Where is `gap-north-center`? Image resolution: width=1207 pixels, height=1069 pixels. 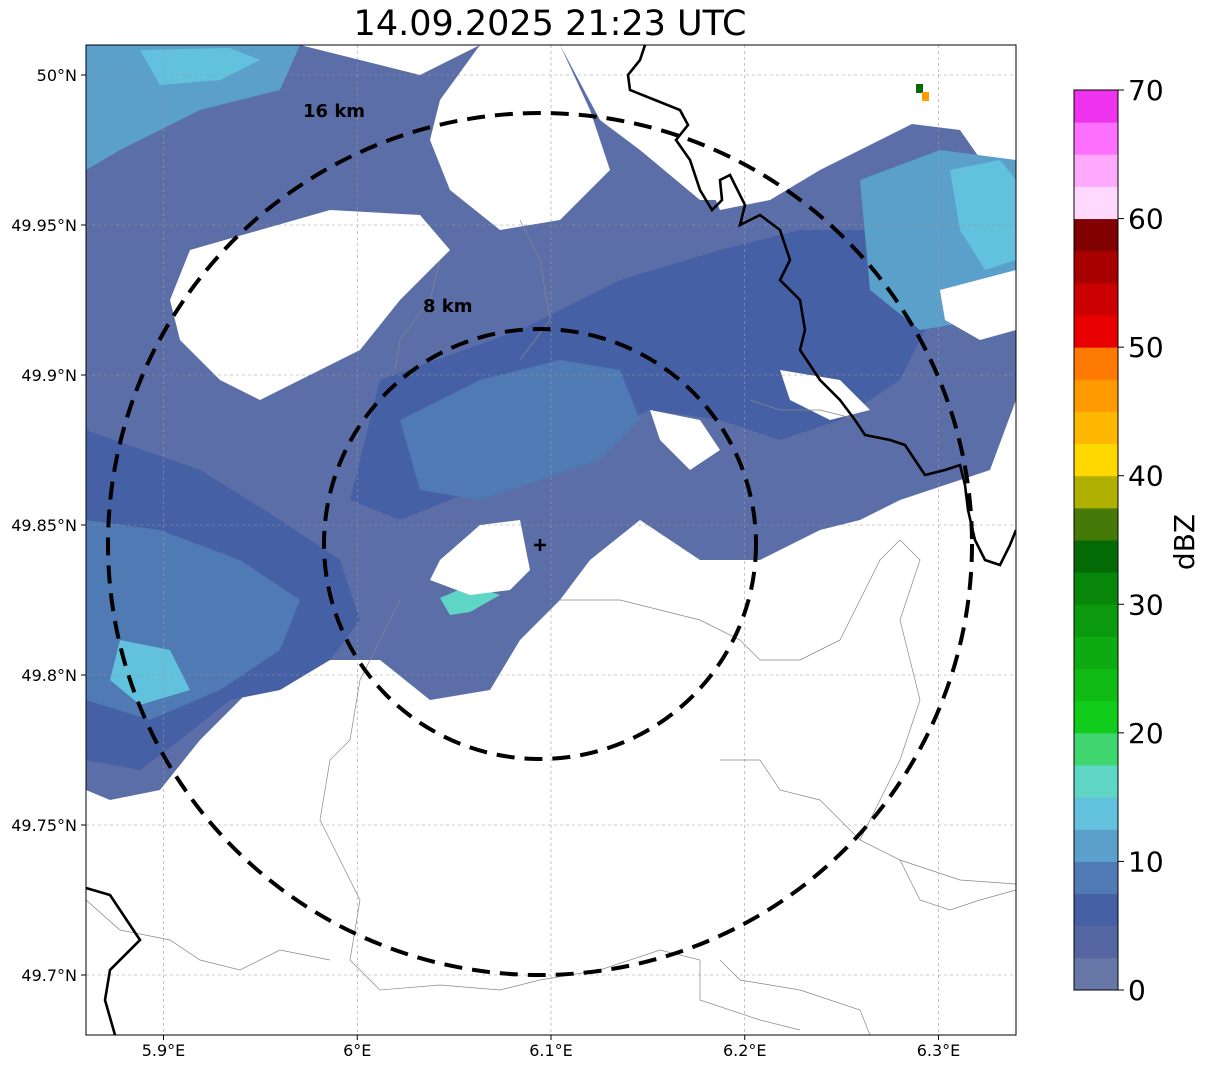
gap-north-center is located at coordinates (520, 137).